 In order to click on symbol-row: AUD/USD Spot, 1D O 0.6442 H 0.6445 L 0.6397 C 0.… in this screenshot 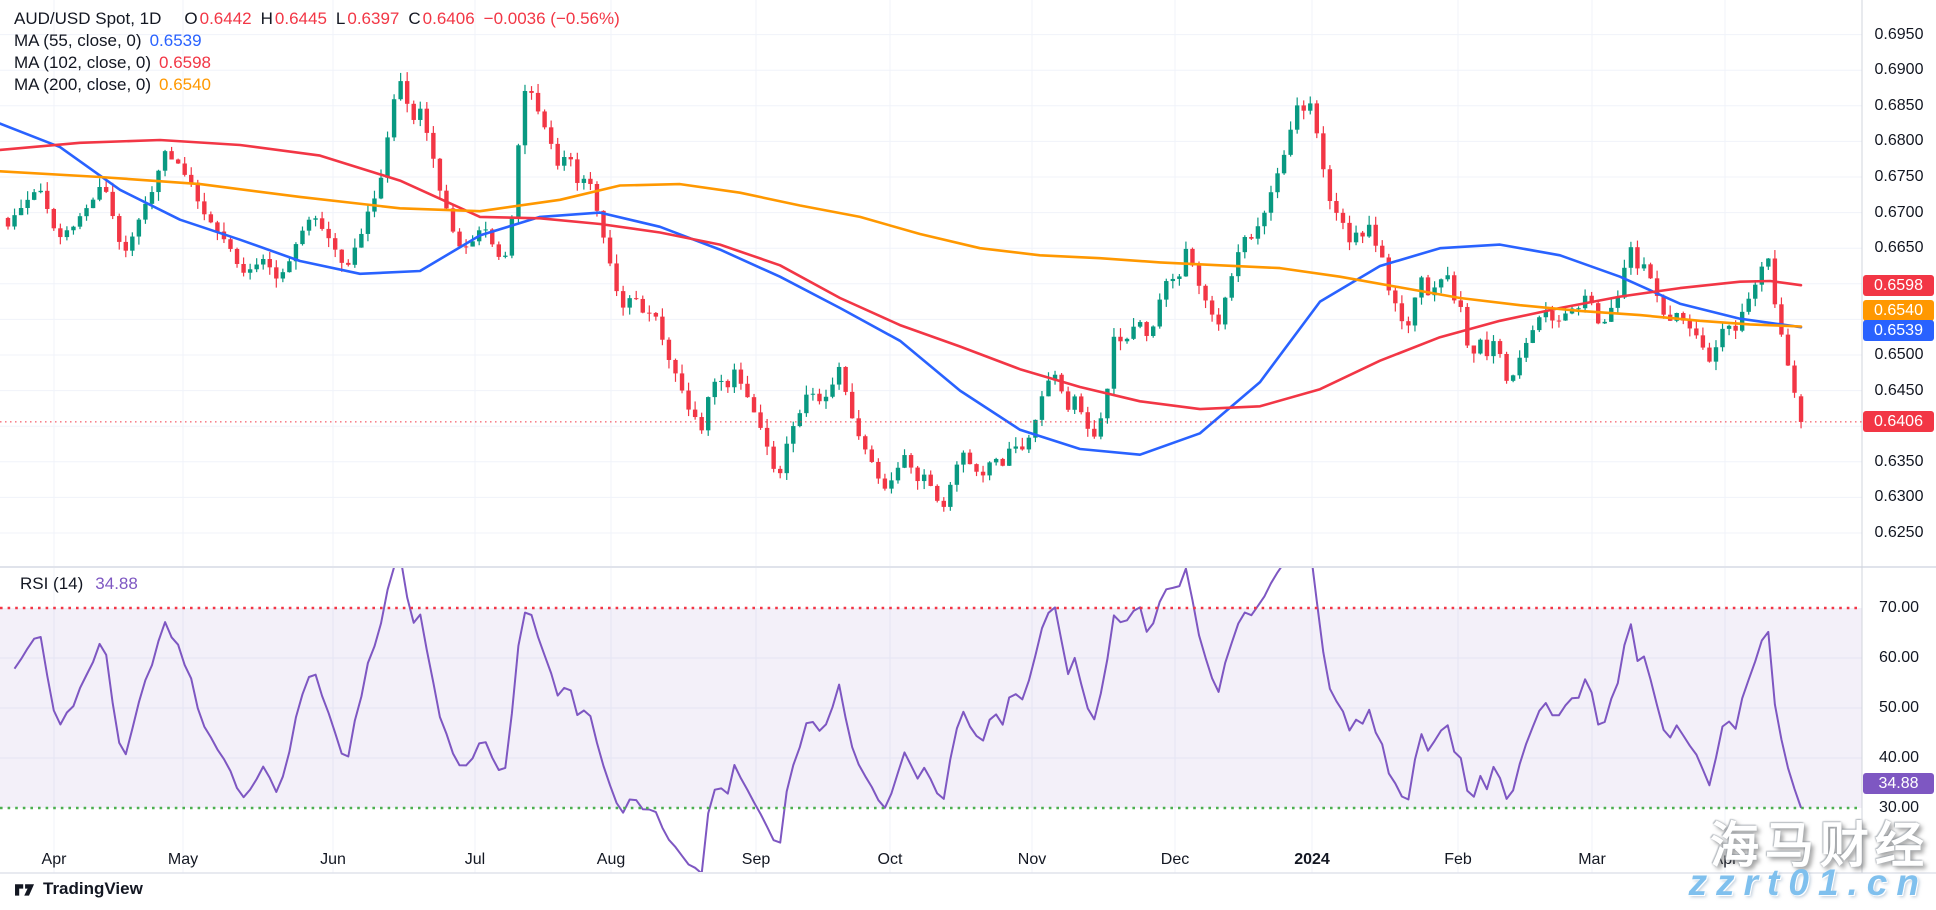, I will do `click(317, 19)`.